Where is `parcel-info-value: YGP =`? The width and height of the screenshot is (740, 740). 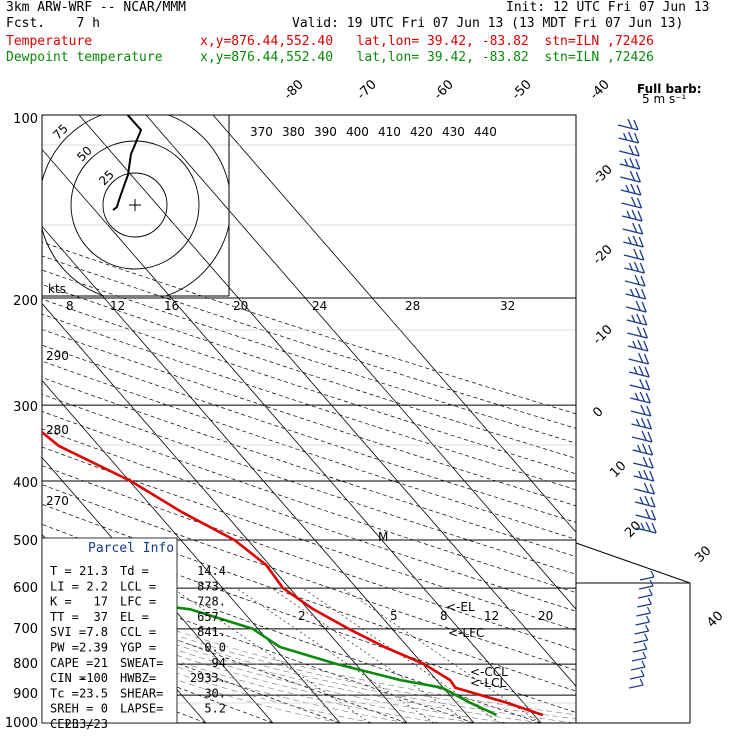
parcel-info-value: YGP = is located at coordinates (138, 648).